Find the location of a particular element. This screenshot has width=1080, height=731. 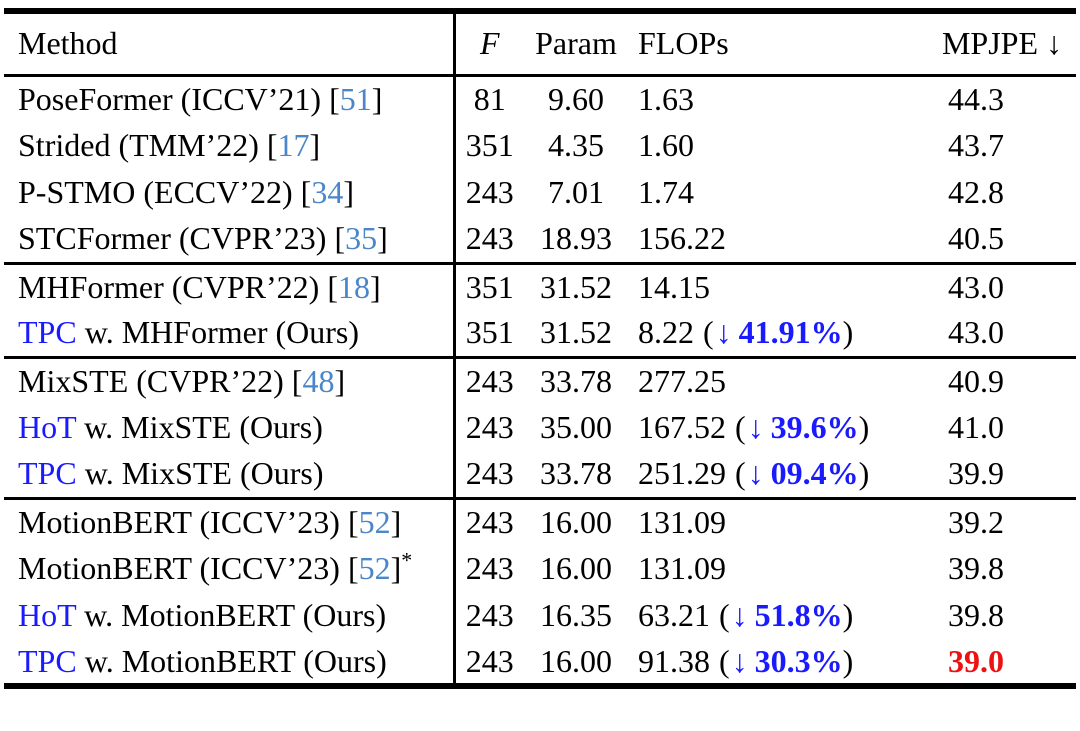

citation-number: 17 is located at coordinates (293, 145).